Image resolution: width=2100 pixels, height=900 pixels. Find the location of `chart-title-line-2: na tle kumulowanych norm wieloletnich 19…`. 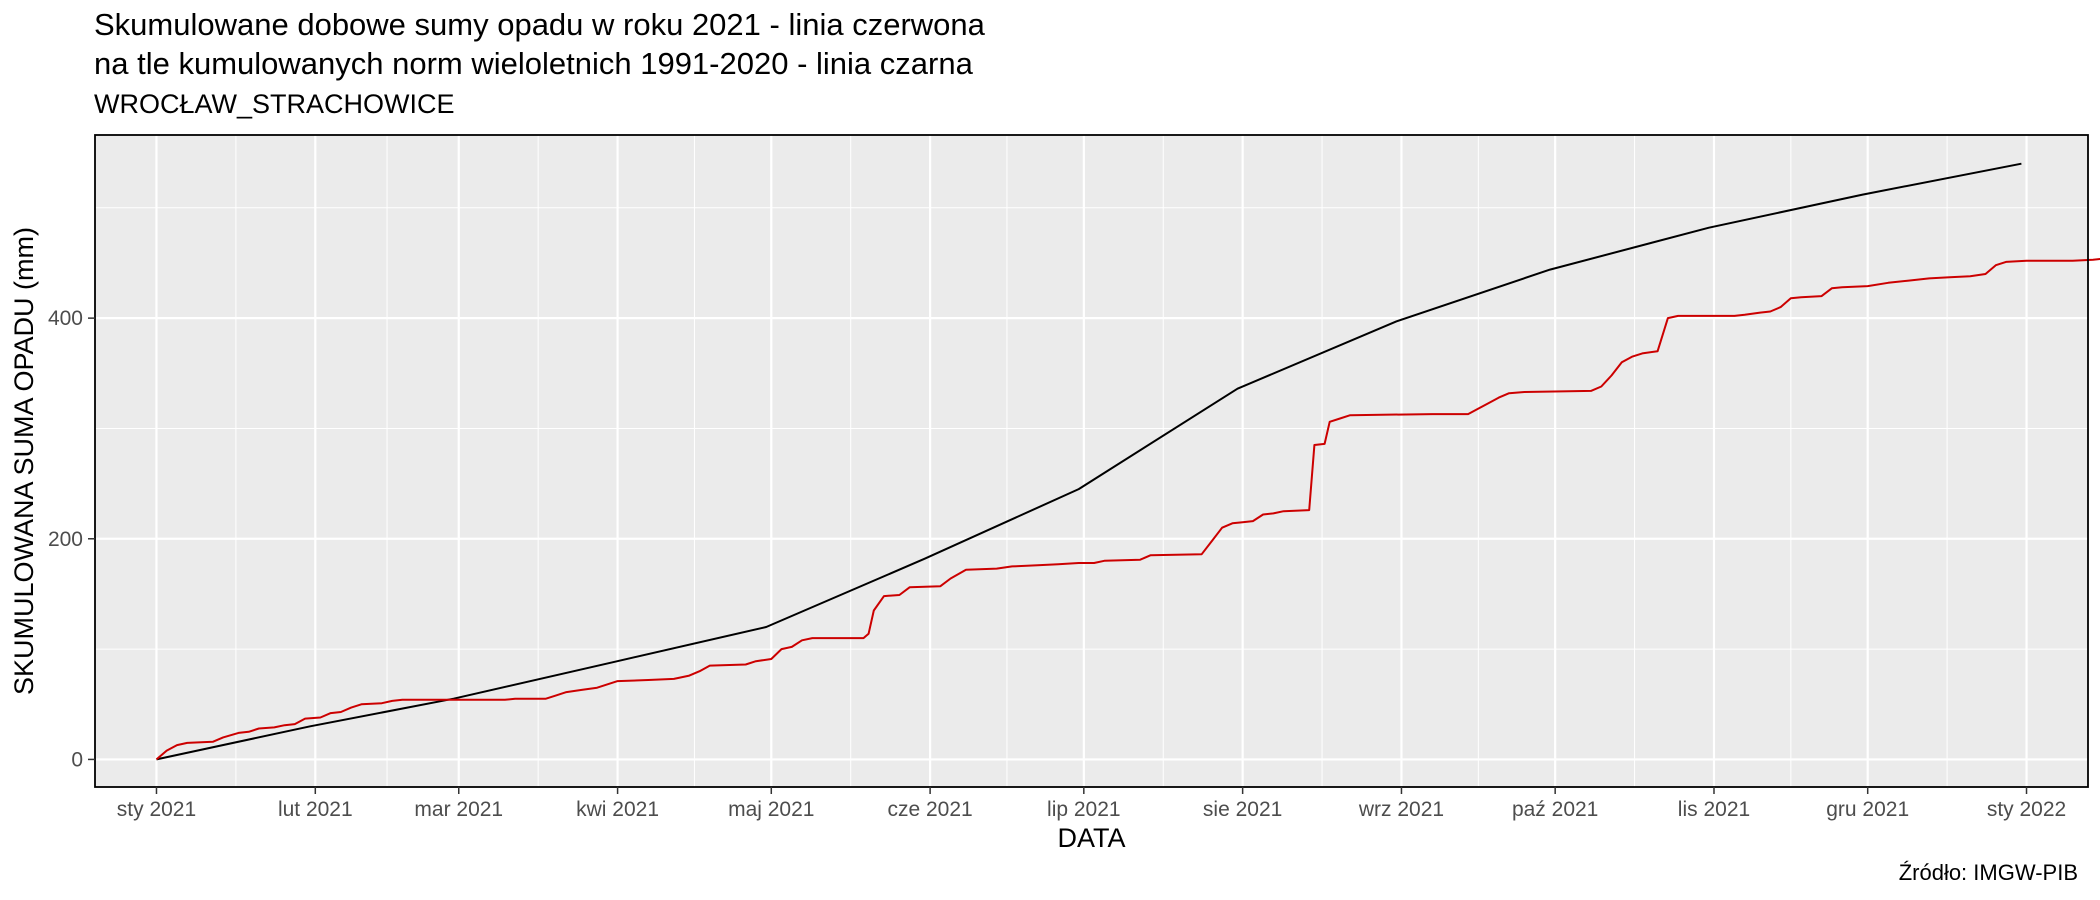

chart-title-line-2: na tle kumulowanych norm wieloletnich 19… is located at coordinates (533, 63).